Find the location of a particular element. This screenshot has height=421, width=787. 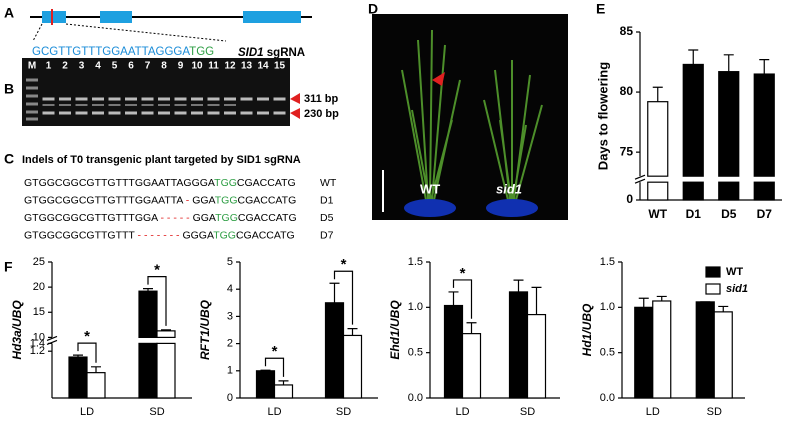

lane-label: M is located at coordinates (32, 66).